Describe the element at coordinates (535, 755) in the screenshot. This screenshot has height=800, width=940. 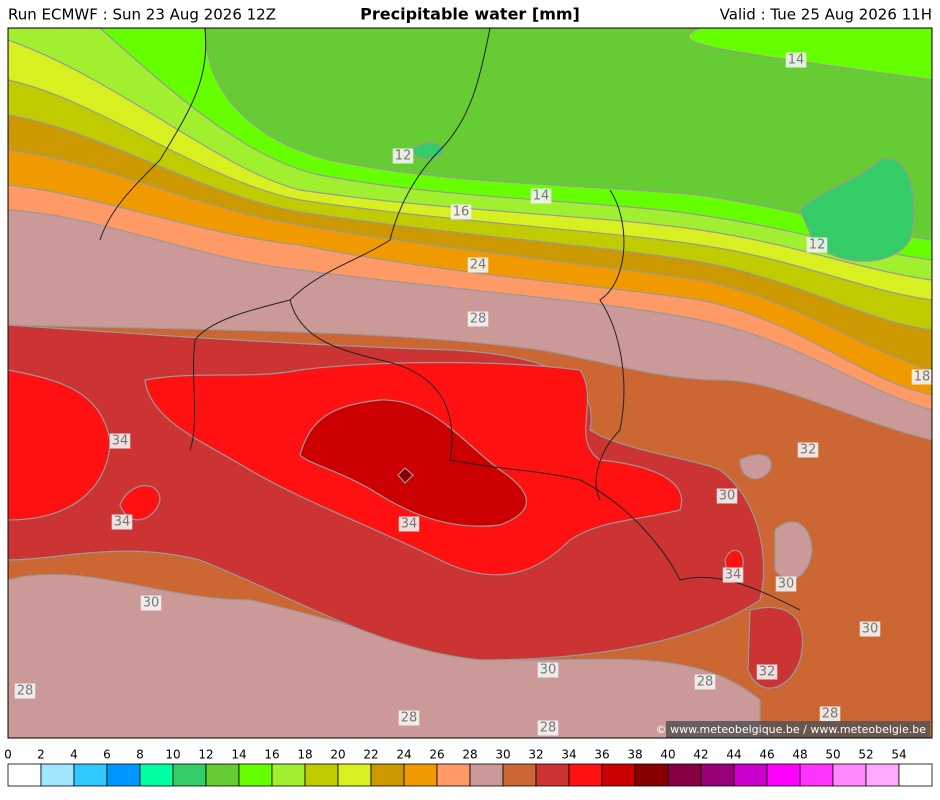
I see `colorbar-tick-label: 32` at that location.